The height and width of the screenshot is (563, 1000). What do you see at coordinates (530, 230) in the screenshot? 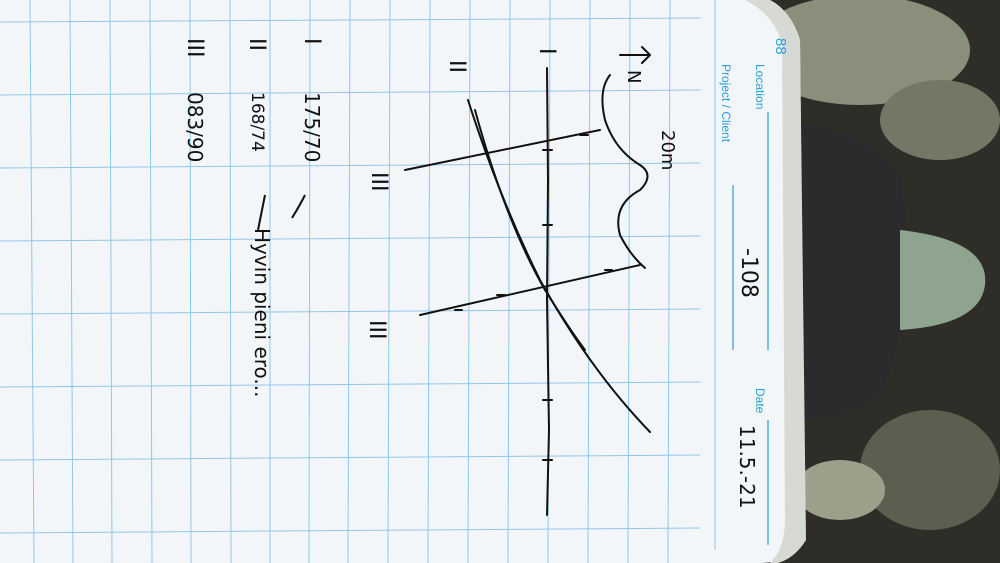
I see `line-ii-curve` at bounding box center [530, 230].